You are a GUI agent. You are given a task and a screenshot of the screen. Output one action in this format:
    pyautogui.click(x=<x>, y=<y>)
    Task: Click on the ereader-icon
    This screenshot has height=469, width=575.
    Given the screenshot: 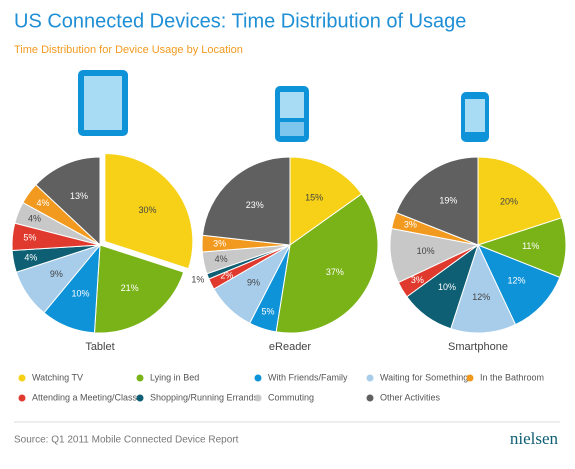 What is the action you would take?
    pyautogui.click(x=292, y=114)
    